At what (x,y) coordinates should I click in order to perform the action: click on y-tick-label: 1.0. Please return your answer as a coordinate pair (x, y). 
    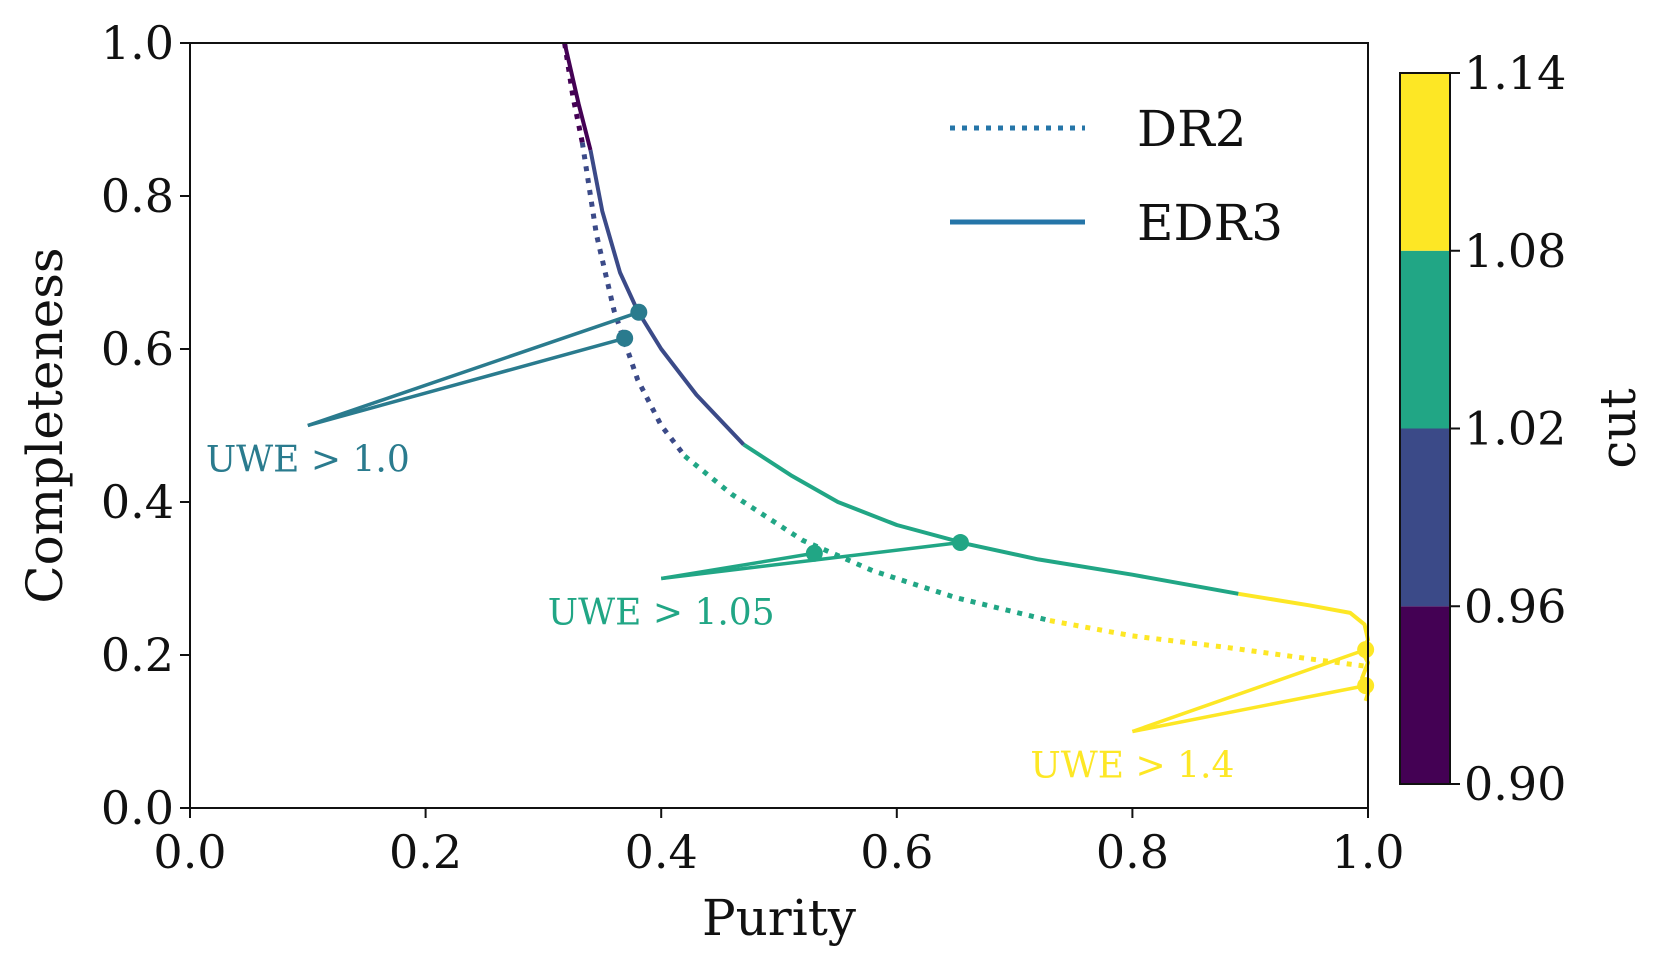
    Looking at the image, I should click on (137, 43).